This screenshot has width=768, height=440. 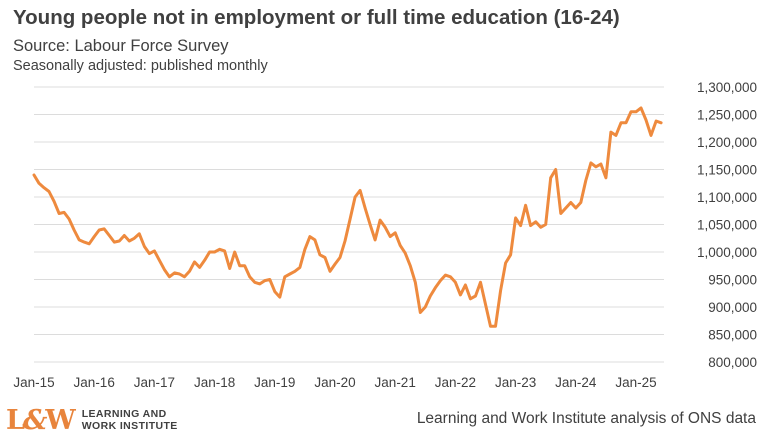 I want to click on y-tick-label: 1,000,000, so click(x=727, y=252).